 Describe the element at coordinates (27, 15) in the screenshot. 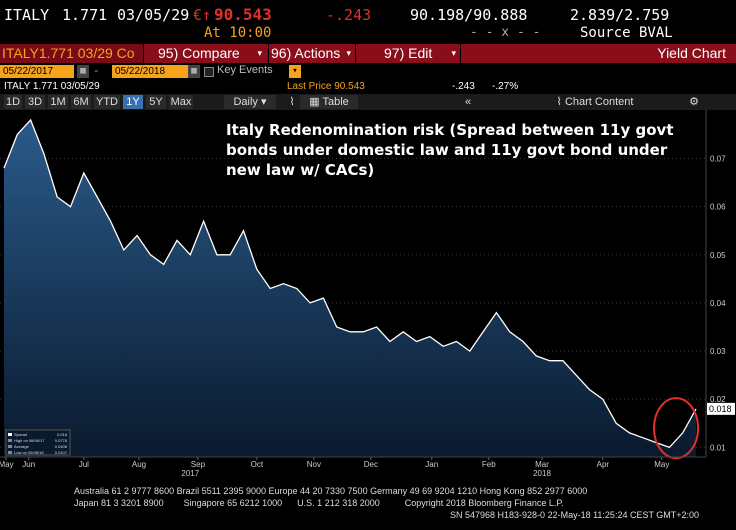

I see `ticker: ITALY` at that location.